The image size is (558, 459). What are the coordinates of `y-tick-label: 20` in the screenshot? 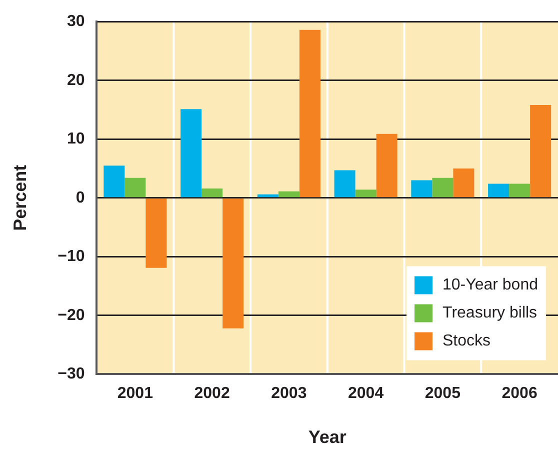 It's located at (75, 80).